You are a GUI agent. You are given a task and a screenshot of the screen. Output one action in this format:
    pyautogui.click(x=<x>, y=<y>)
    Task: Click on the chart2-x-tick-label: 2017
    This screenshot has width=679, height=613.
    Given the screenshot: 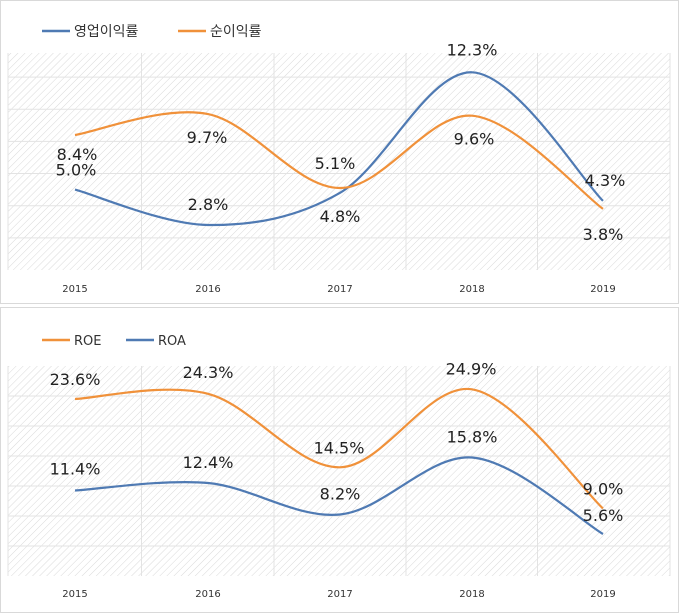 What is the action you would take?
    pyautogui.click(x=339, y=594)
    